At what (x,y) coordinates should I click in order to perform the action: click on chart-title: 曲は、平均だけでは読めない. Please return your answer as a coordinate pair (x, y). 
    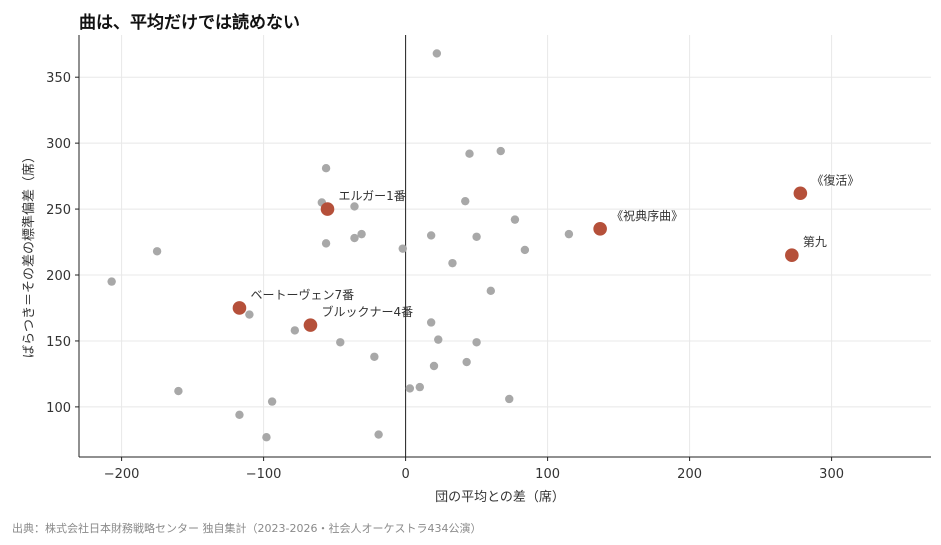
    Looking at the image, I should click on (189, 23).